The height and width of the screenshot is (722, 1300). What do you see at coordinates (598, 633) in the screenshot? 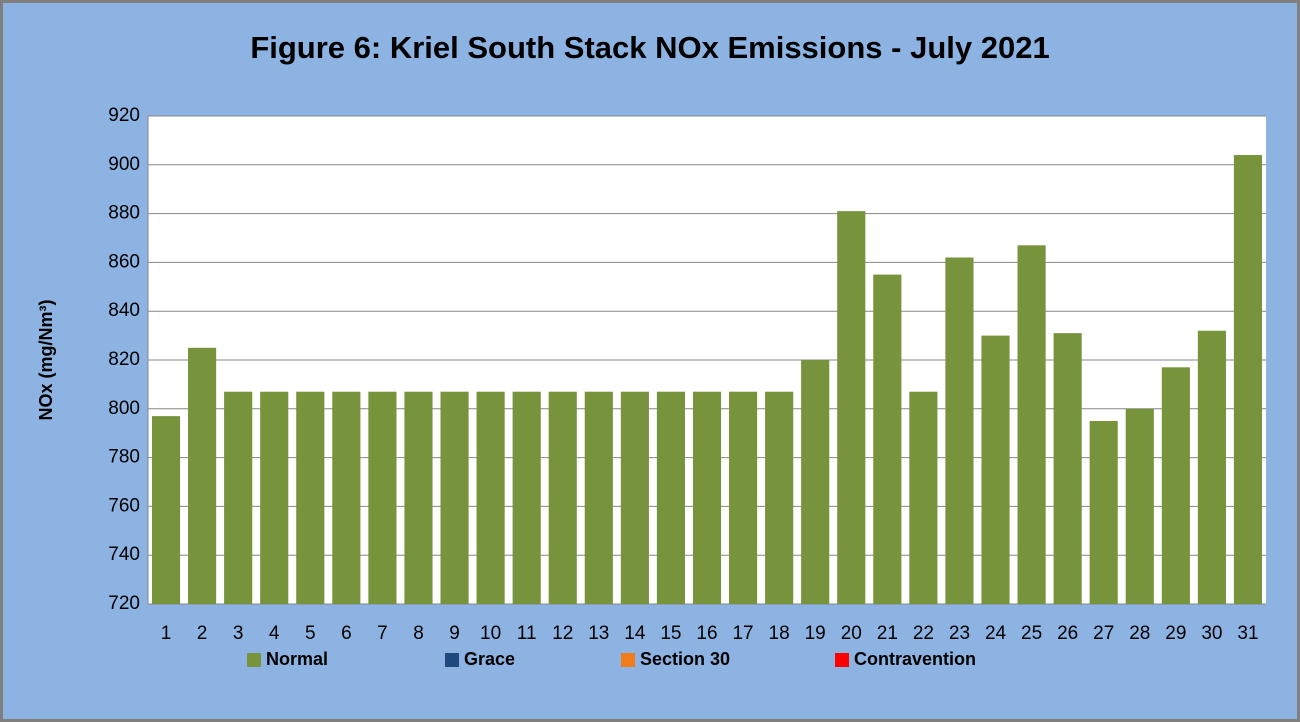
I see `x-tick-label: 13` at bounding box center [598, 633].